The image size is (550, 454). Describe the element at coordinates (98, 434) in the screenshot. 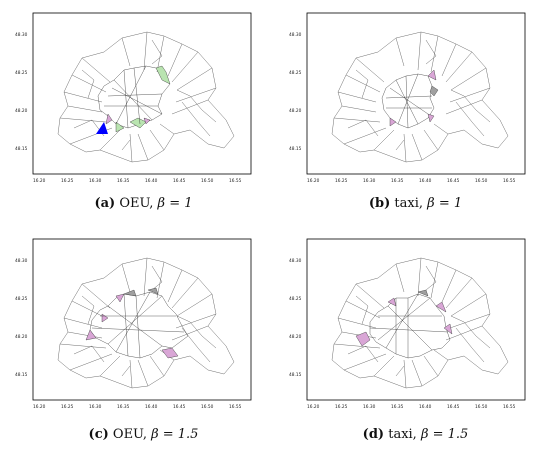

I see `caption-letter: (c)` at that location.